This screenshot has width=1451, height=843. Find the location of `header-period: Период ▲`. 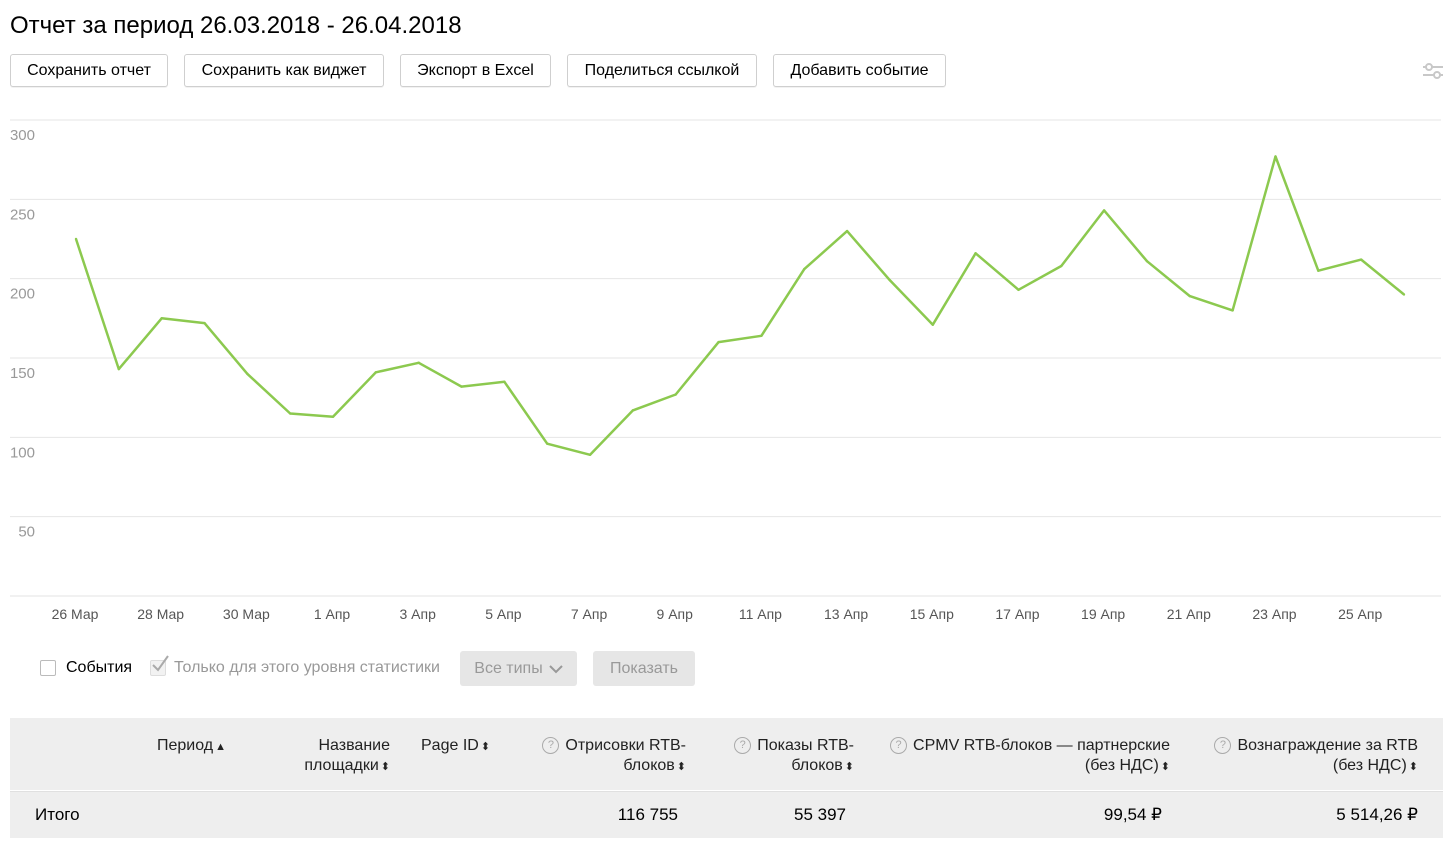

header-period: Период ▲ is located at coordinates (192, 745).